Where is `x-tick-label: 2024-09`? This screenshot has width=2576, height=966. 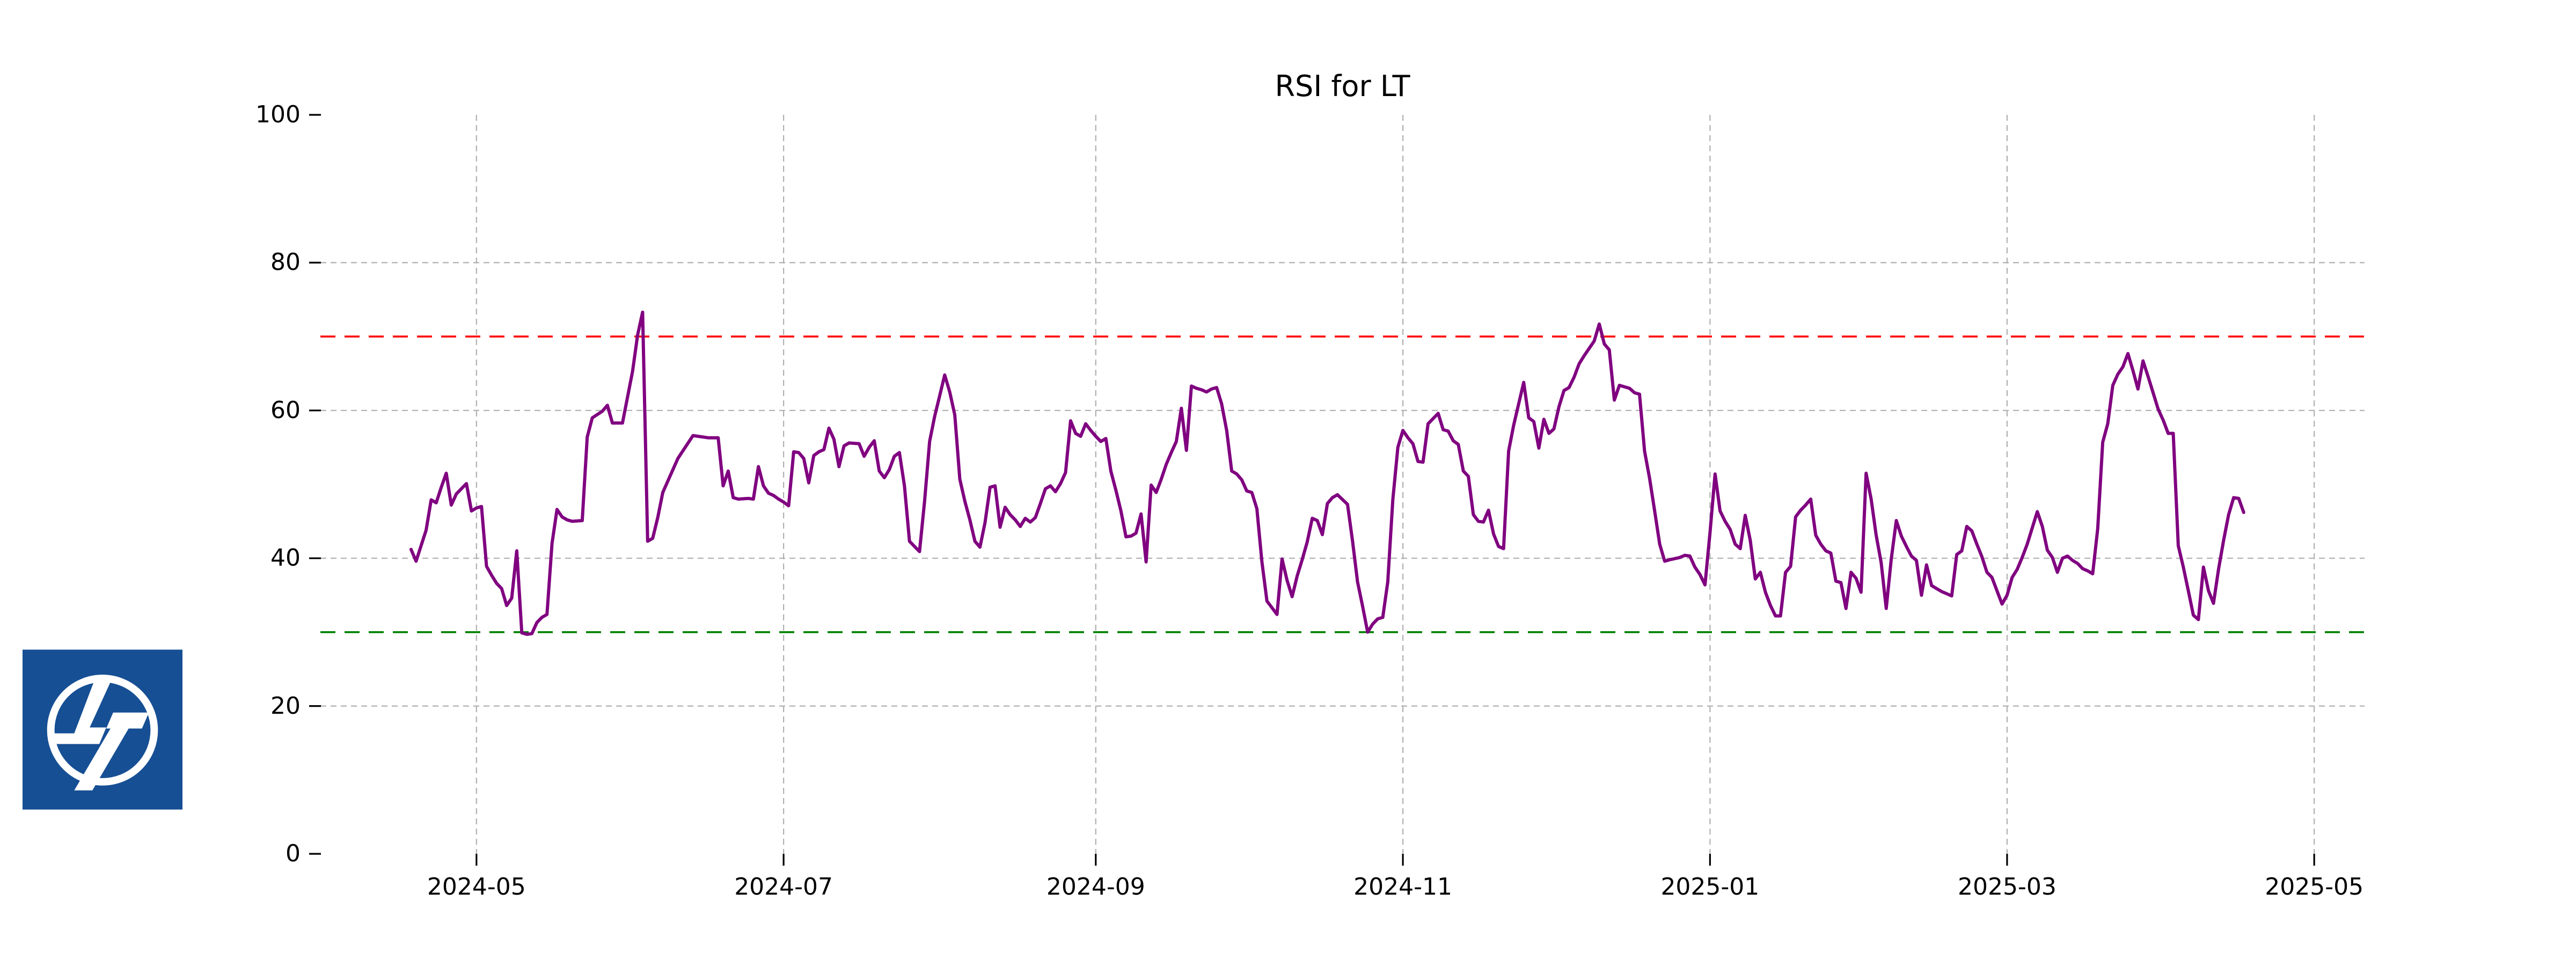
x-tick-label: 2024-09 is located at coordinates (1095, 887).